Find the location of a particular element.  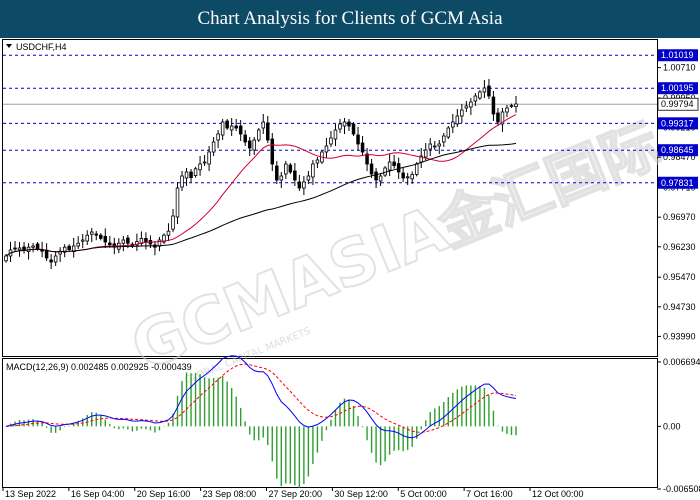

price-tick-label: 0.95470 is located at coordinates (679, 277).